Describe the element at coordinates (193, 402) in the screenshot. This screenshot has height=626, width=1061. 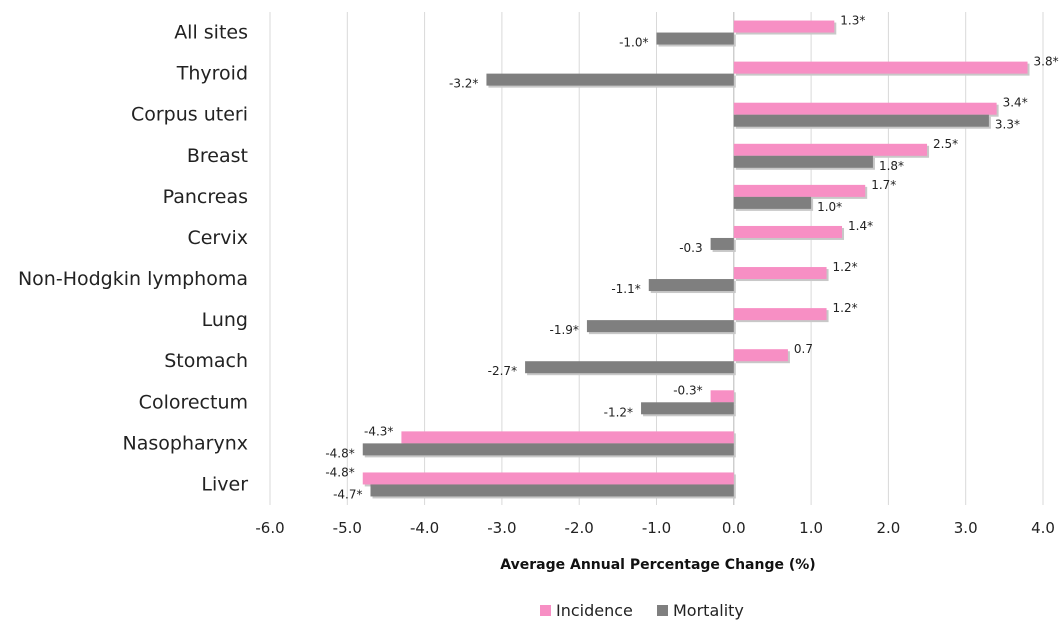
I see `category-label: Colorectum` at that location.